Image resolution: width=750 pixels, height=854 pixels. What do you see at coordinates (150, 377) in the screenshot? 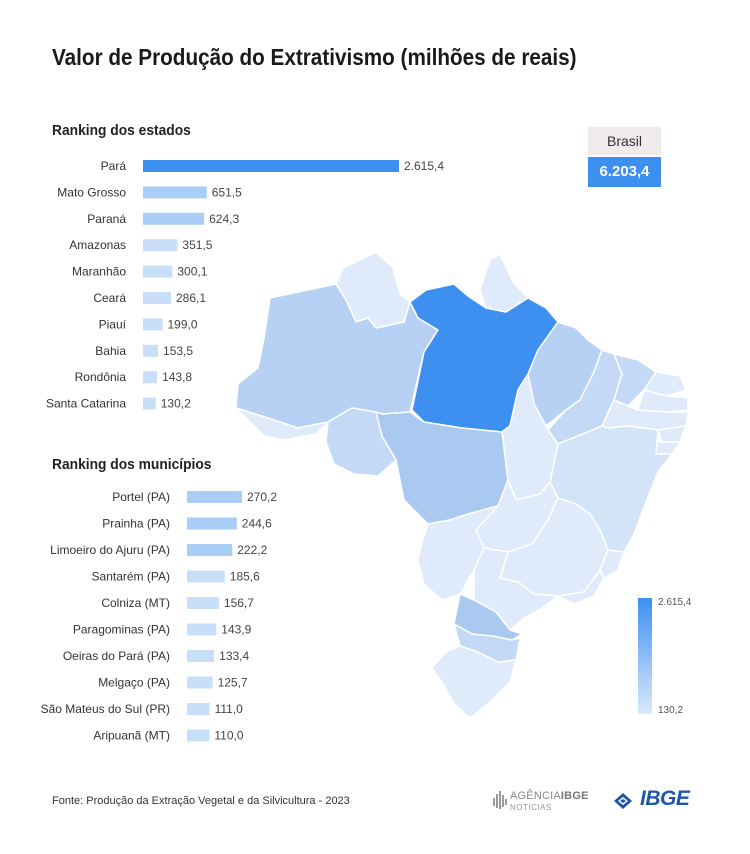
I see `state-bar-rondonia` at bounding box center [150, 377].